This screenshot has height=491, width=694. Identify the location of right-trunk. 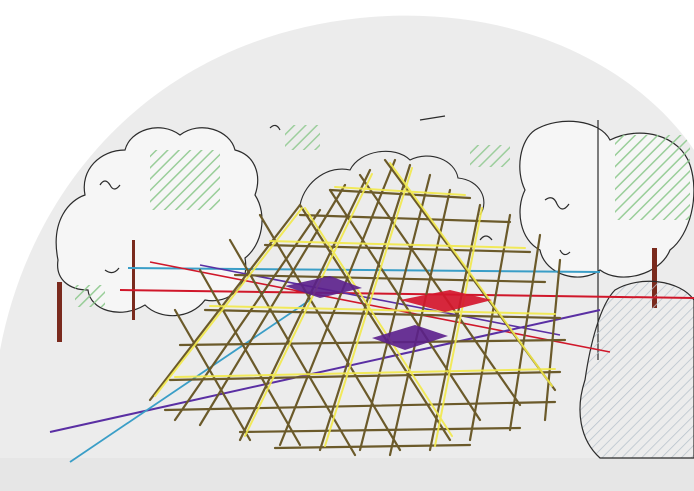
(654, 278).